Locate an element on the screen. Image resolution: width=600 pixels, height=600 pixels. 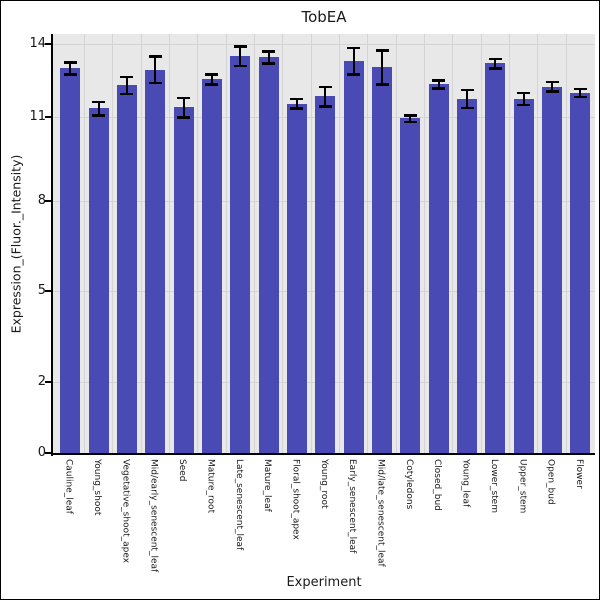
x-tick-label: Floral_shoot_apex is located at coordinates (295, 499).